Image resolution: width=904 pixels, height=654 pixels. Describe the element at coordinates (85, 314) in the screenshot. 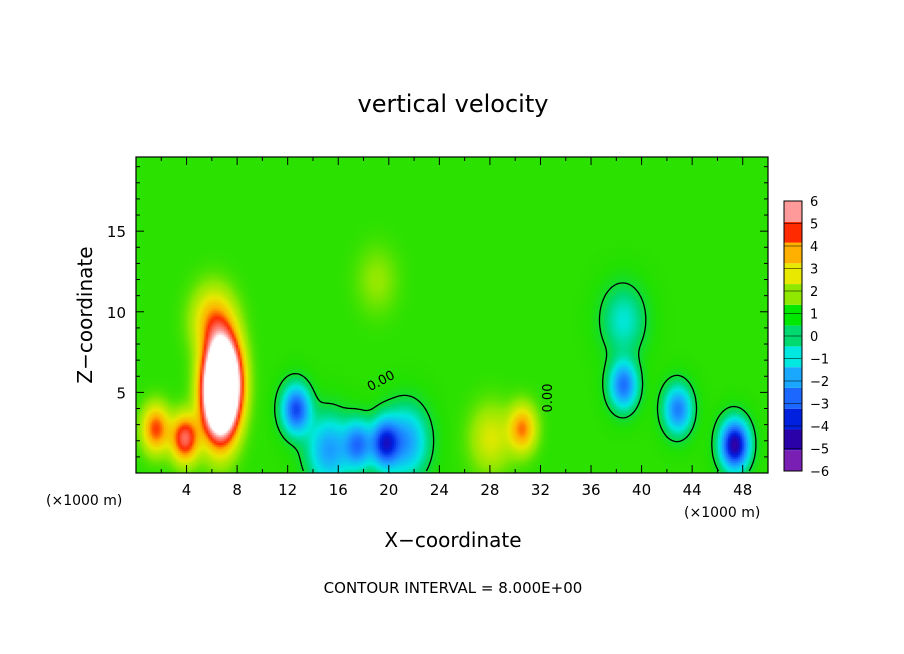

I see `y-axis-label: Z−coordinate` at that location.